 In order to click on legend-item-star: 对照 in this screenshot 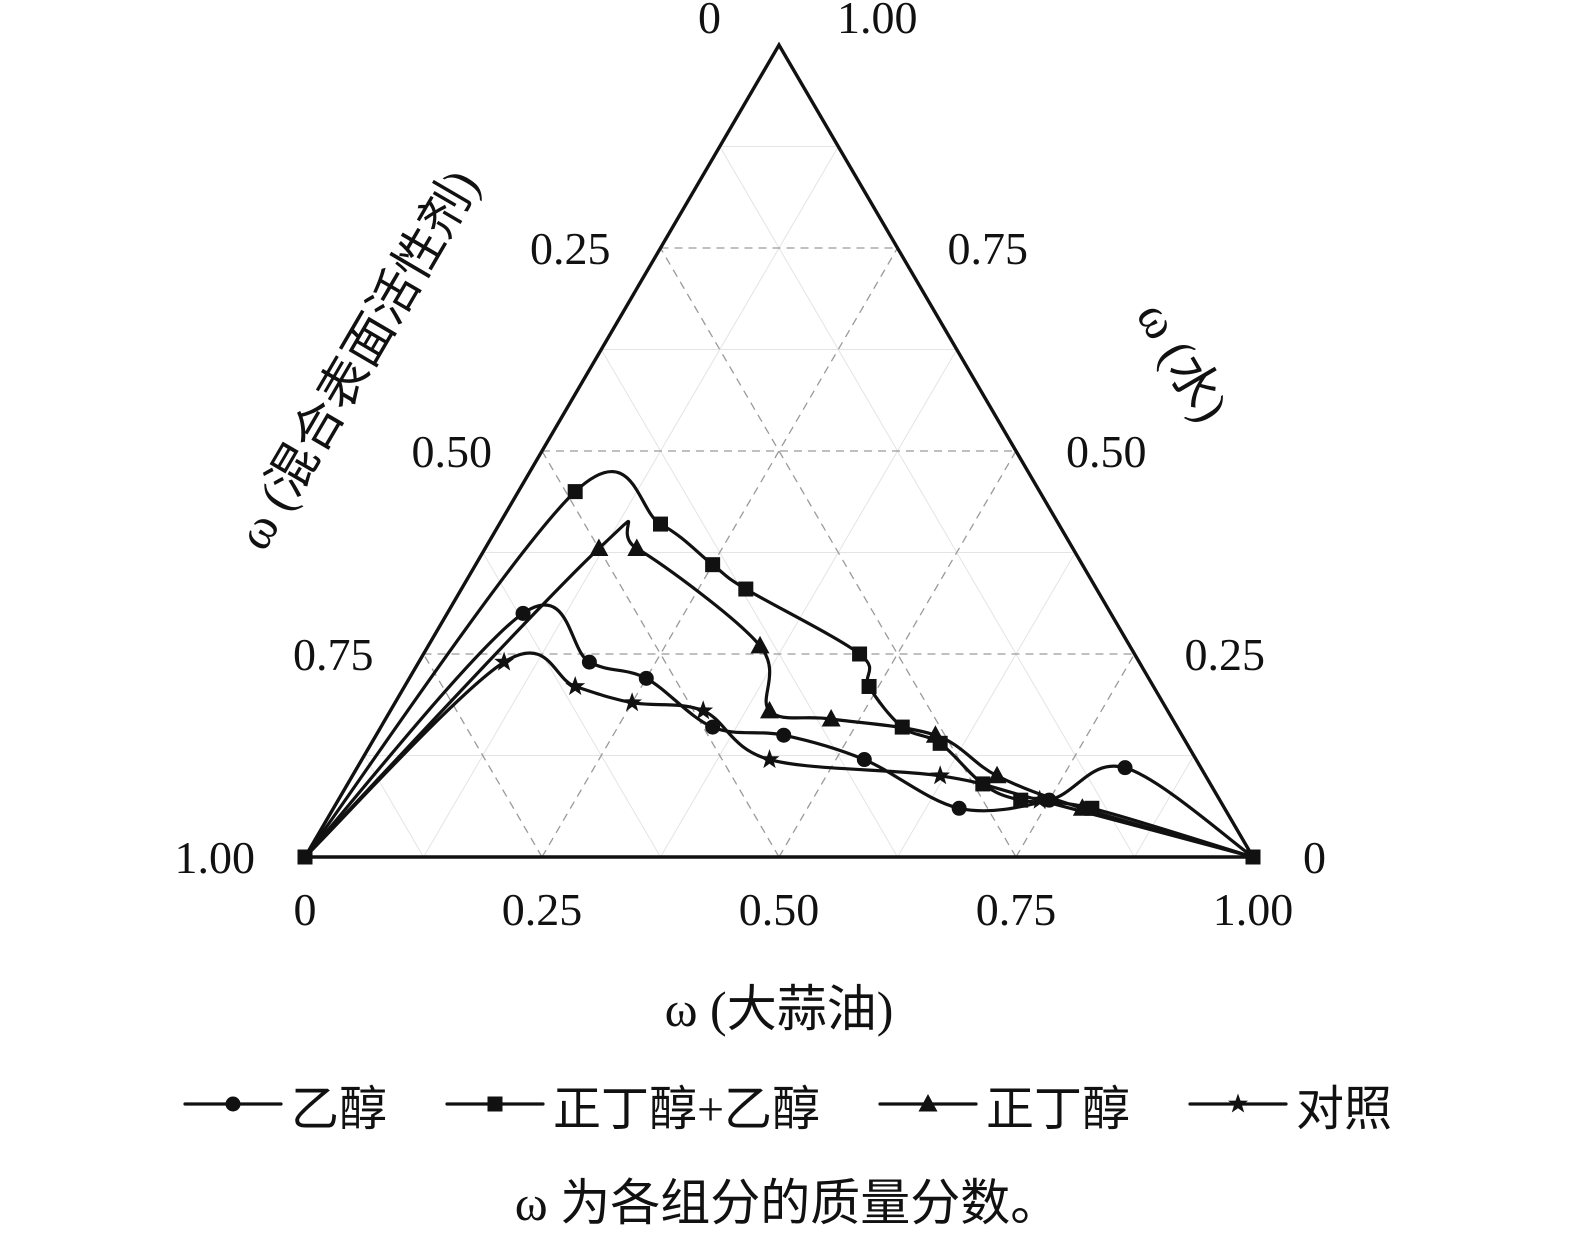, I will do `click(1290, 1104)`.